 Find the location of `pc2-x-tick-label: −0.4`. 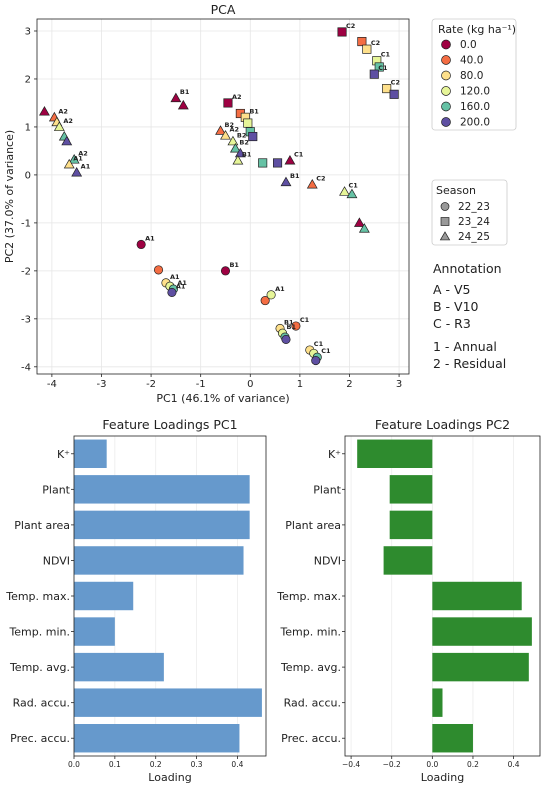

pc2-x-tick-label: −0.4 is located at coordinates (351, 764).